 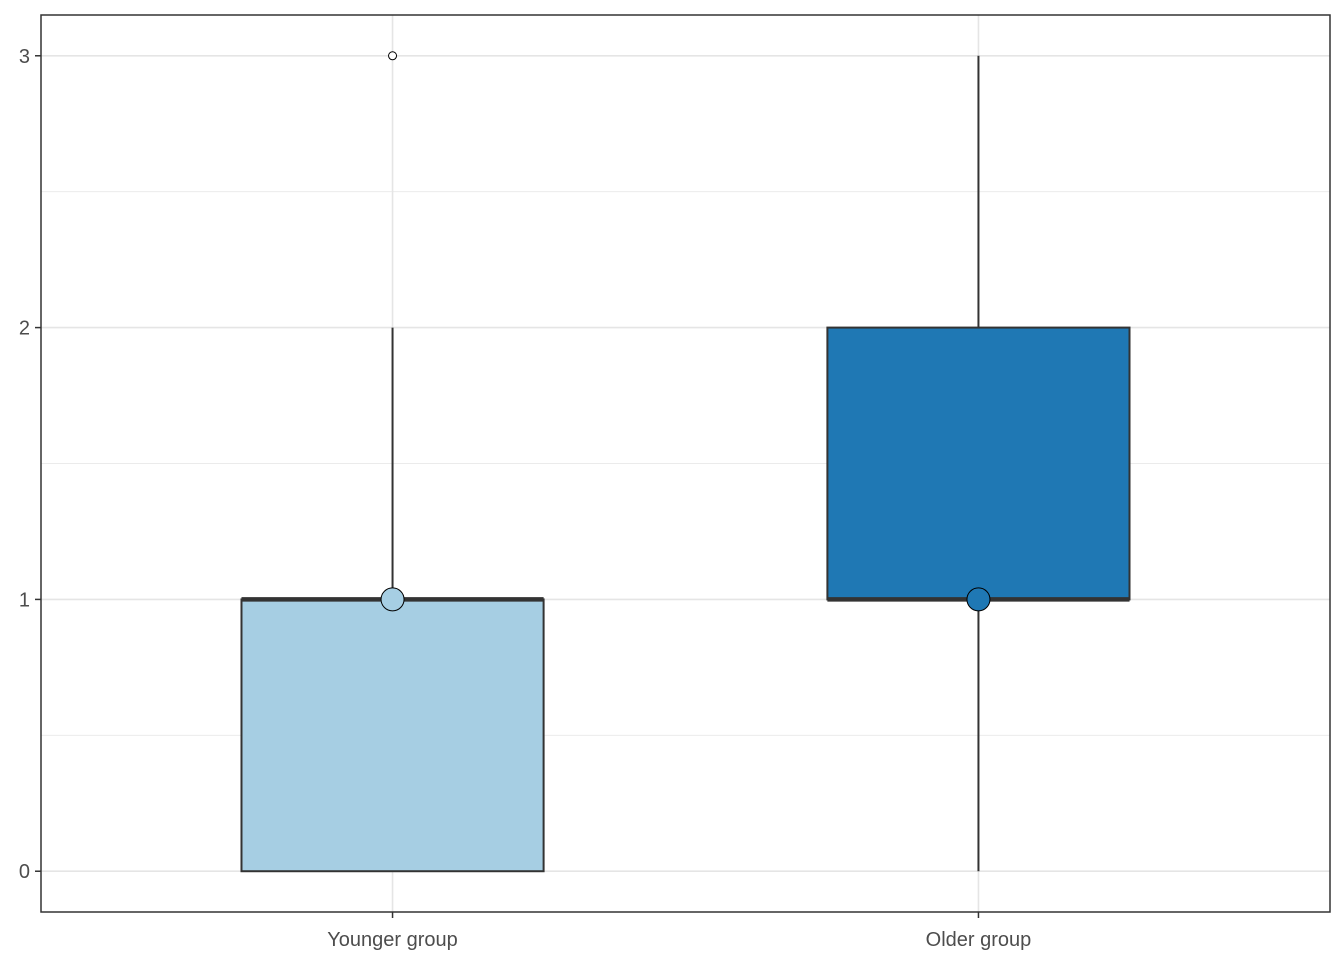 What do you see at coordinates (24, 600) in the screenshot?
I see `y-tick-label: 1` at bounding box center [24, 600].